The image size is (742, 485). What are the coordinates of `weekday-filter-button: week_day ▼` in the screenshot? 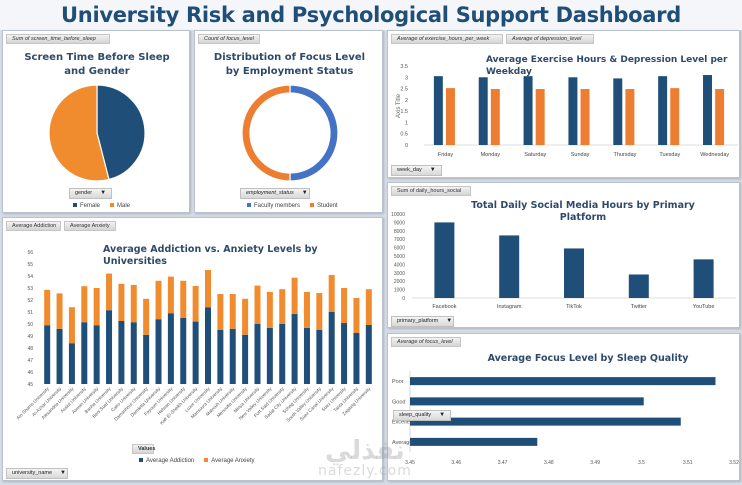 It's located at (416, 170).